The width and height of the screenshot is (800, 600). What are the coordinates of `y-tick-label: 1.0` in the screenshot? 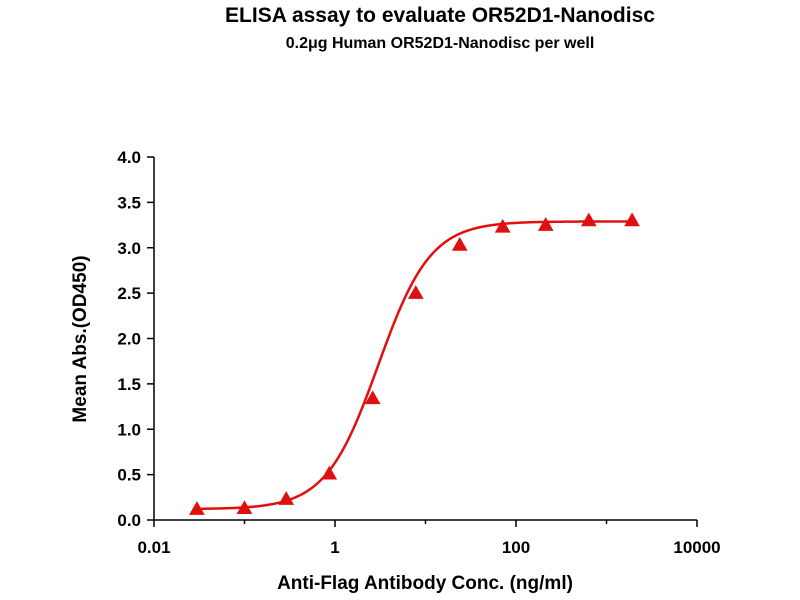 It's located at (129, 429).